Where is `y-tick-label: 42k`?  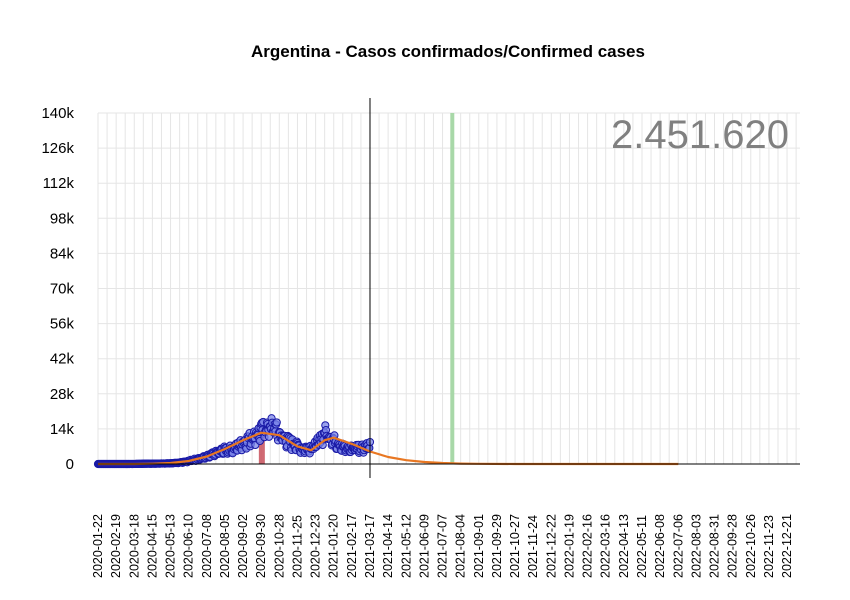 y-tick-label: 42k is located at coordinates (62, 359).